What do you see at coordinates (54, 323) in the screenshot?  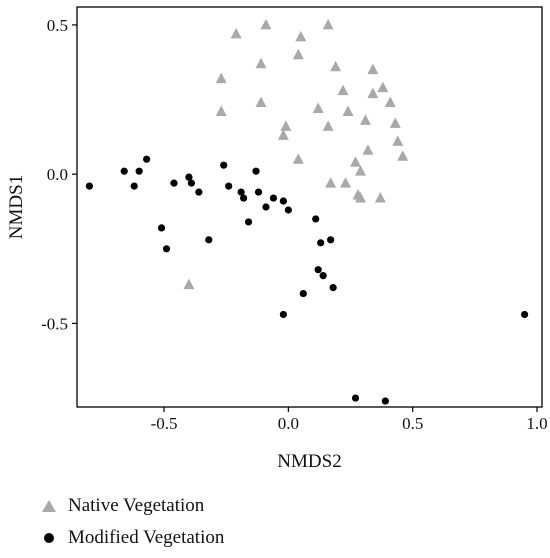 I see `y-tick-label: -0.5` at bounding box center [54, 323].